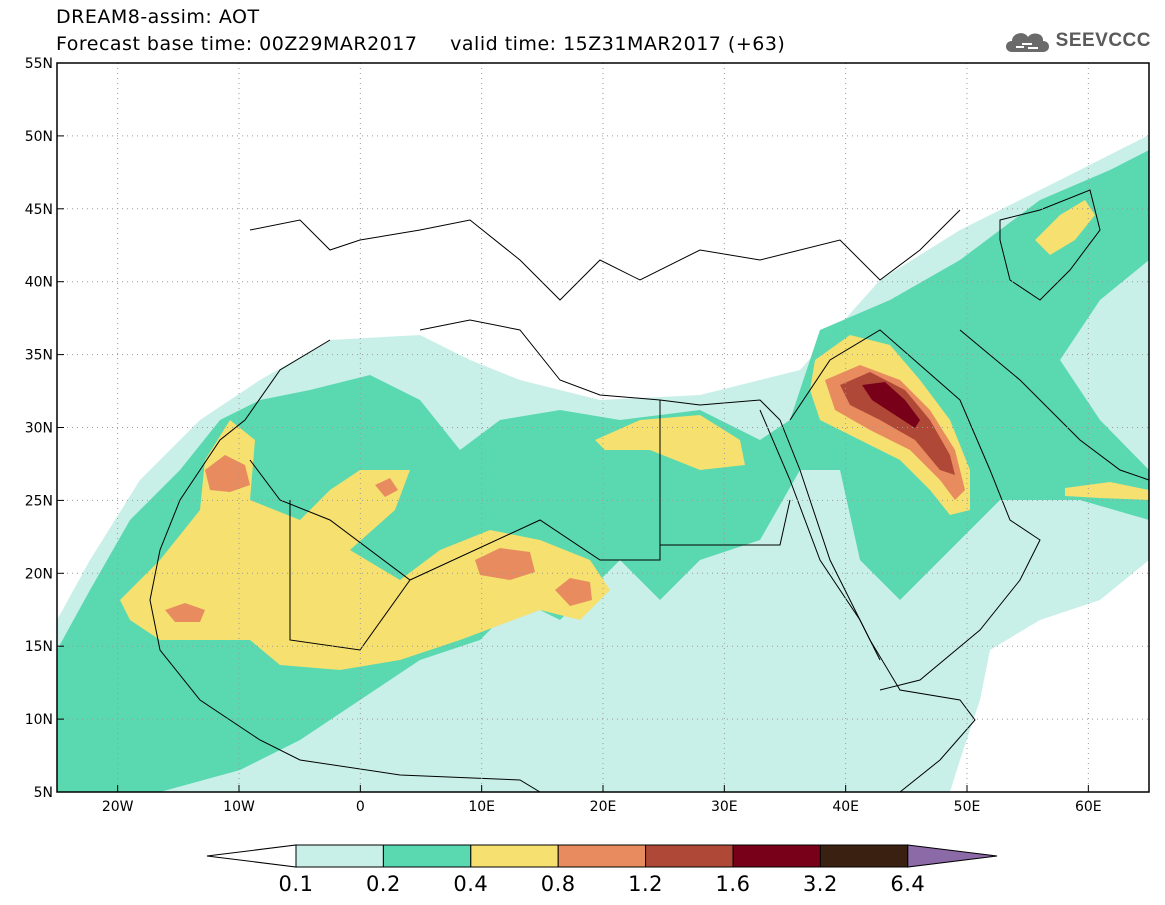 This screenshot has height=905, width=1165. I want to click on colorbar-level-label: 0.8, so click(558, 884).